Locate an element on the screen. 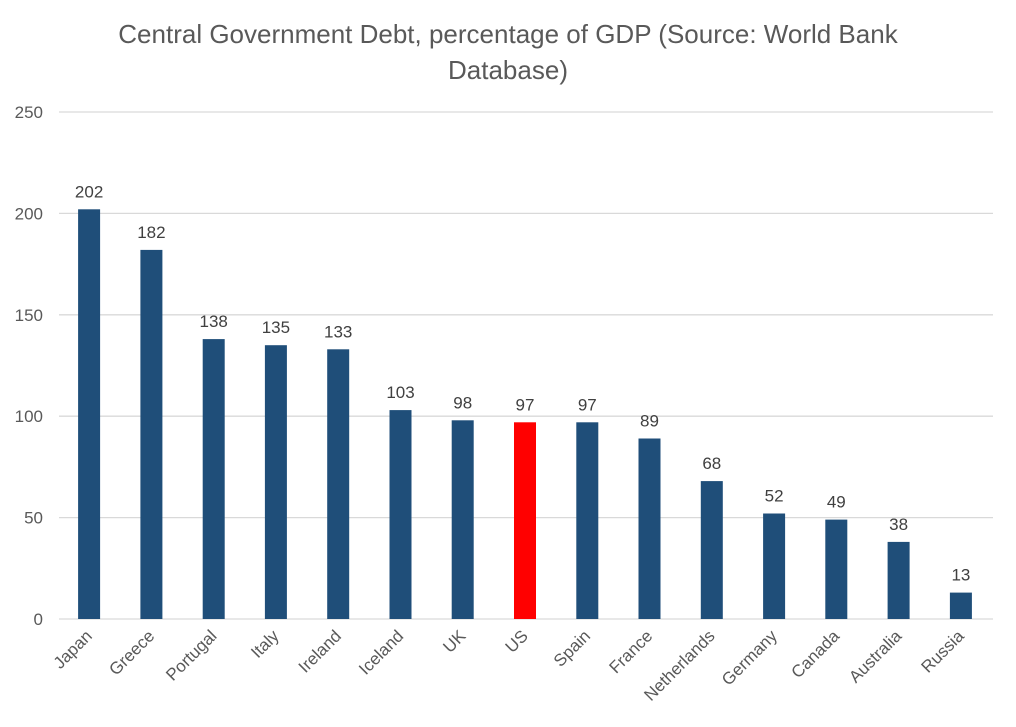  bar-germany is located at coordinates (774, 566).